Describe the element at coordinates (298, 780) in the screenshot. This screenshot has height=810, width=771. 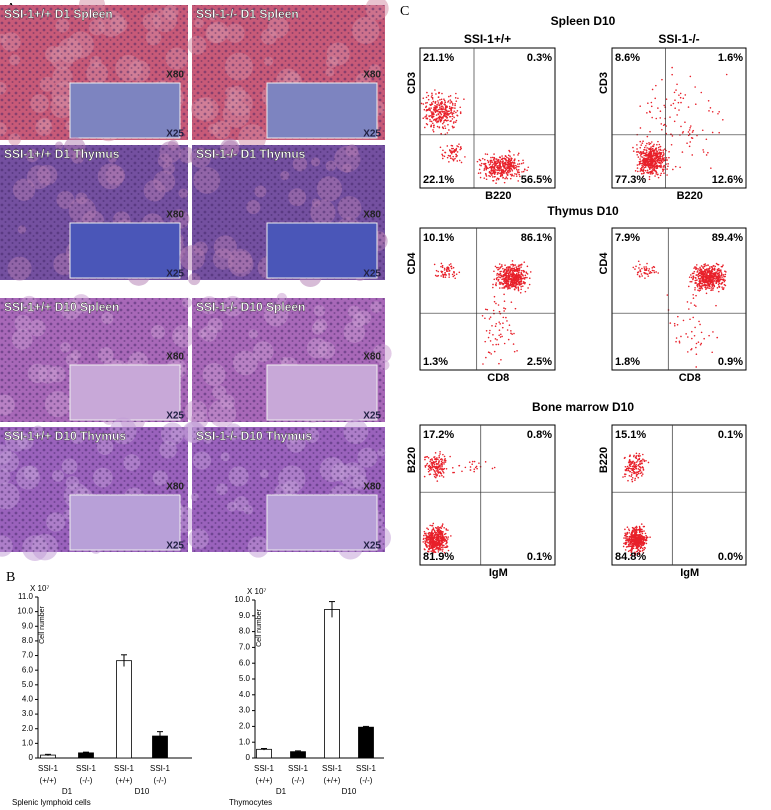
I see `x-tick-label: (-/-)` at that location.